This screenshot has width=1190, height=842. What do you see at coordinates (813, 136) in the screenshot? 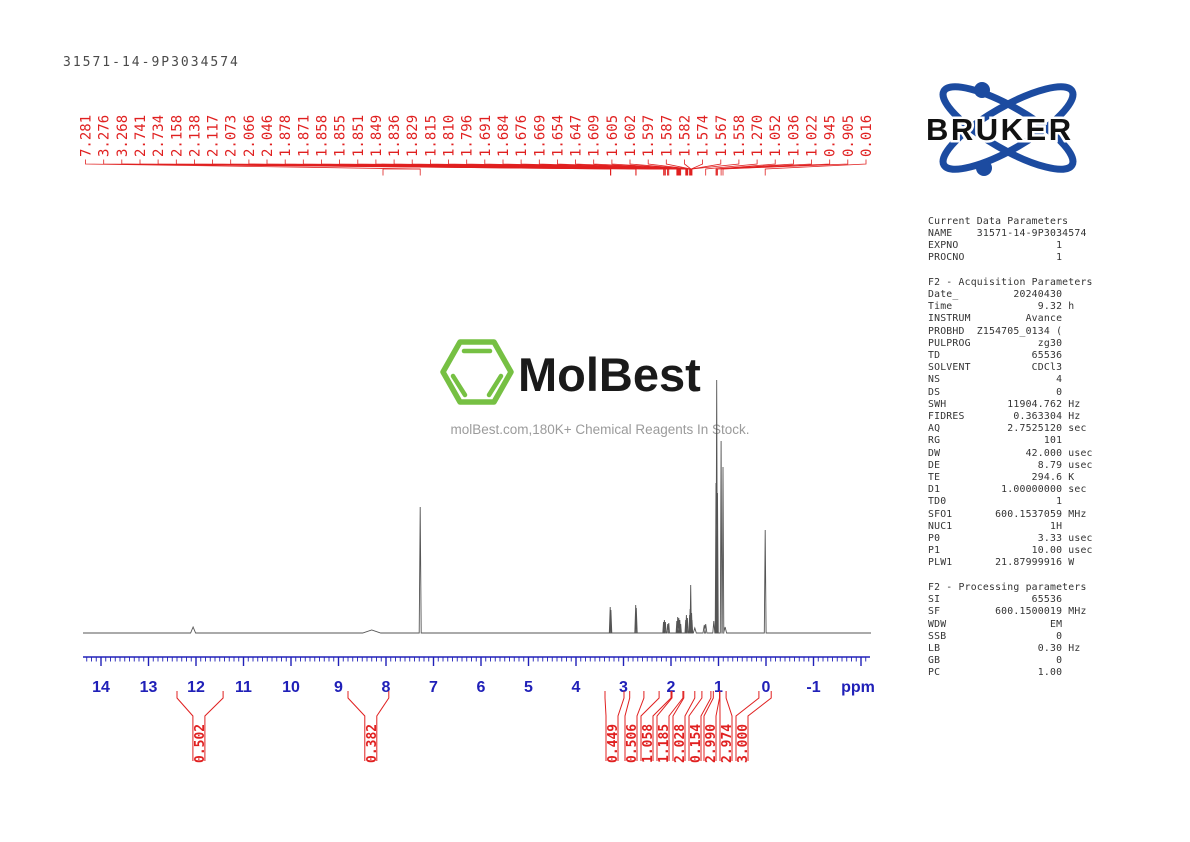
I see `peak-shift-label: 1.022` at bounding box center [813, 136].